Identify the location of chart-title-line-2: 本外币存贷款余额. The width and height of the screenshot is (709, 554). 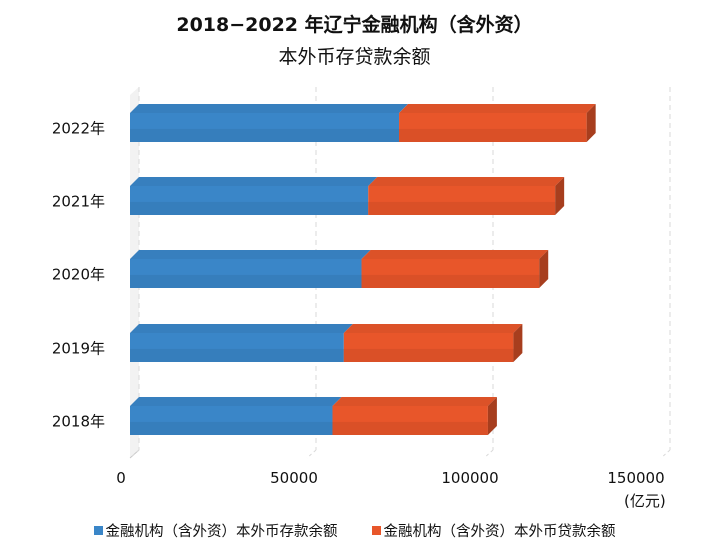
(354, 57).